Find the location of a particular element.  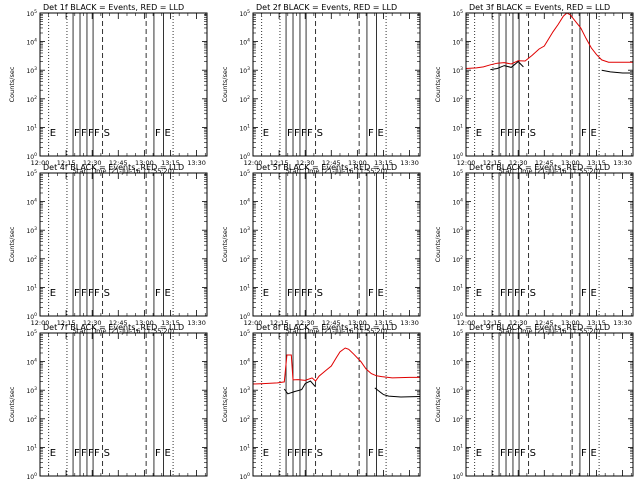

panel-title: Det 1f BLACK = Events, RED = LLD is located at coordinates (113, 7).